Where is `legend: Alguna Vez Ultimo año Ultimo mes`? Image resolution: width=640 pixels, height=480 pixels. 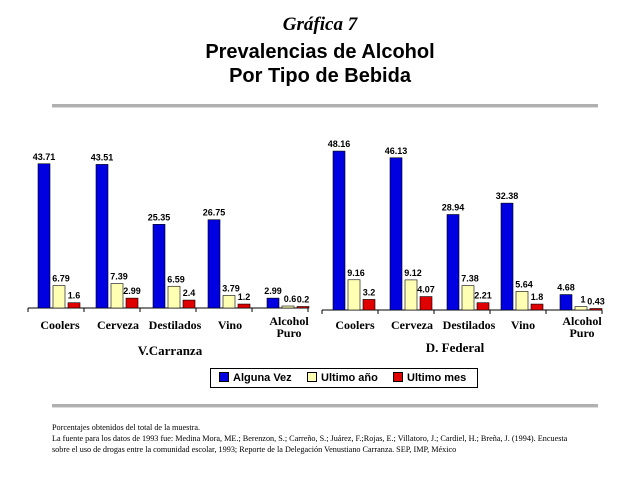 legend: Alguna Vez Ultimo año Ultimo mes is located at coordinates (344, 378).